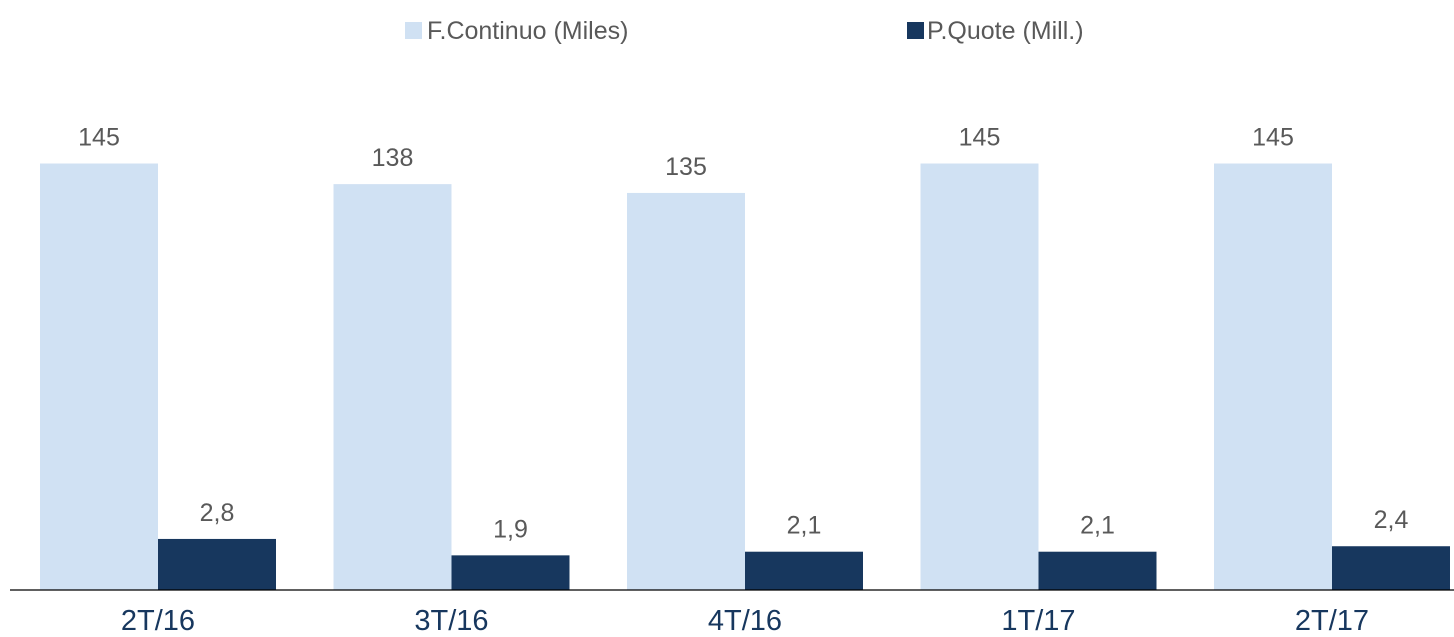 The width and height of the screenshot is (1454, 637). What do you see at coordinates (1332, 621) in the screenshot?
I see `category-label: 2T/17` at bounding box center [1332, 621].